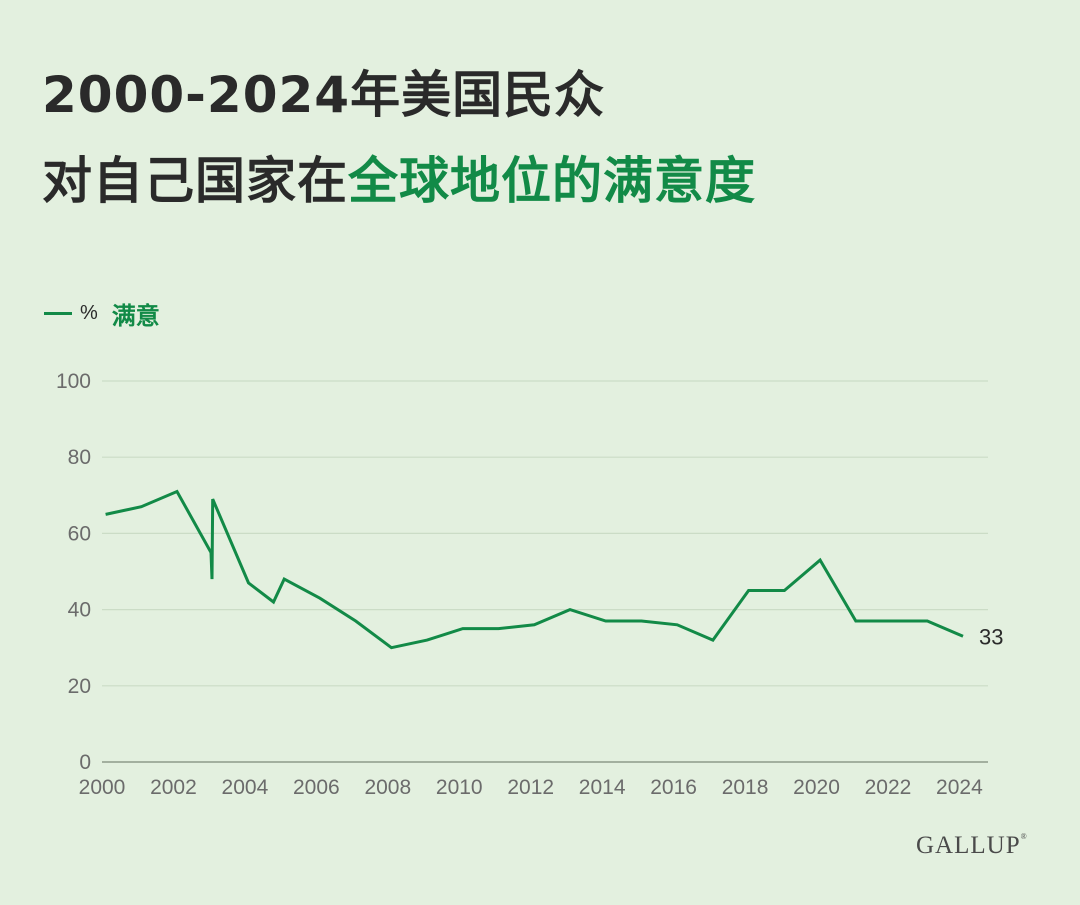 The image size is (1080, 905). What do you see at coordinates (387, 787) in the screenshot?
I see `x-tick-label-2008: 2008` at bounding box center [387, 787].